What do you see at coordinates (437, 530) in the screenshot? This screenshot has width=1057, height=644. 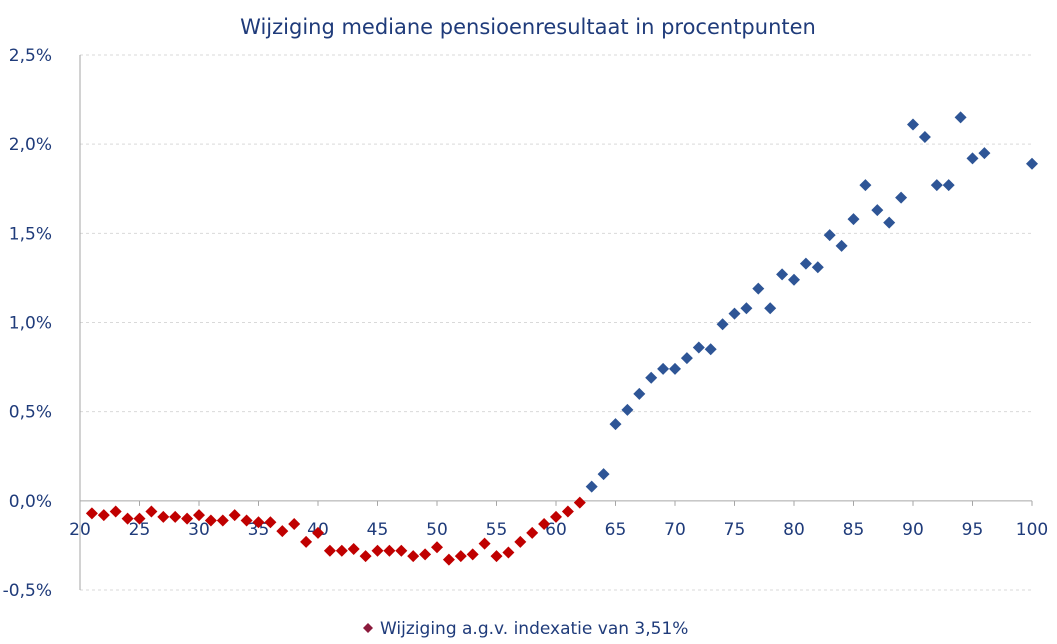 I see `x-tick-label: 50` at bounding box center [437, 530].